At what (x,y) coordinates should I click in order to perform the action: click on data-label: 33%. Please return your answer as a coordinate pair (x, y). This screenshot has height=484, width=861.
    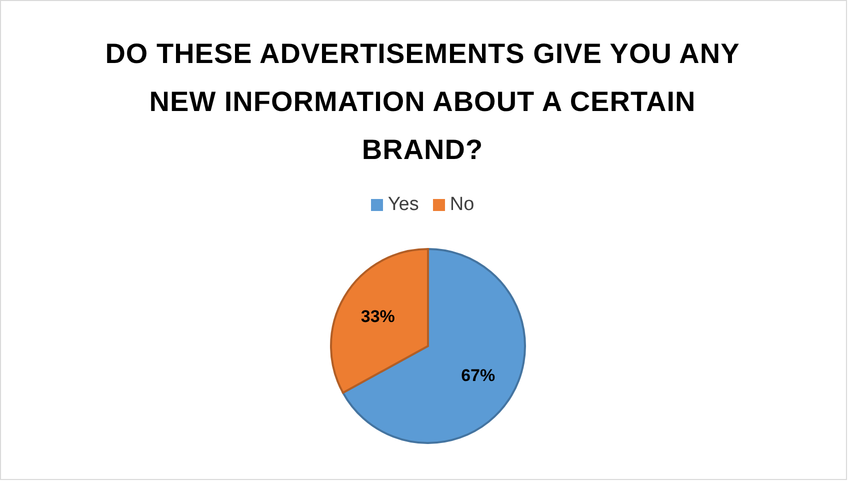
    Looking at the image, I should click on (377, 316).